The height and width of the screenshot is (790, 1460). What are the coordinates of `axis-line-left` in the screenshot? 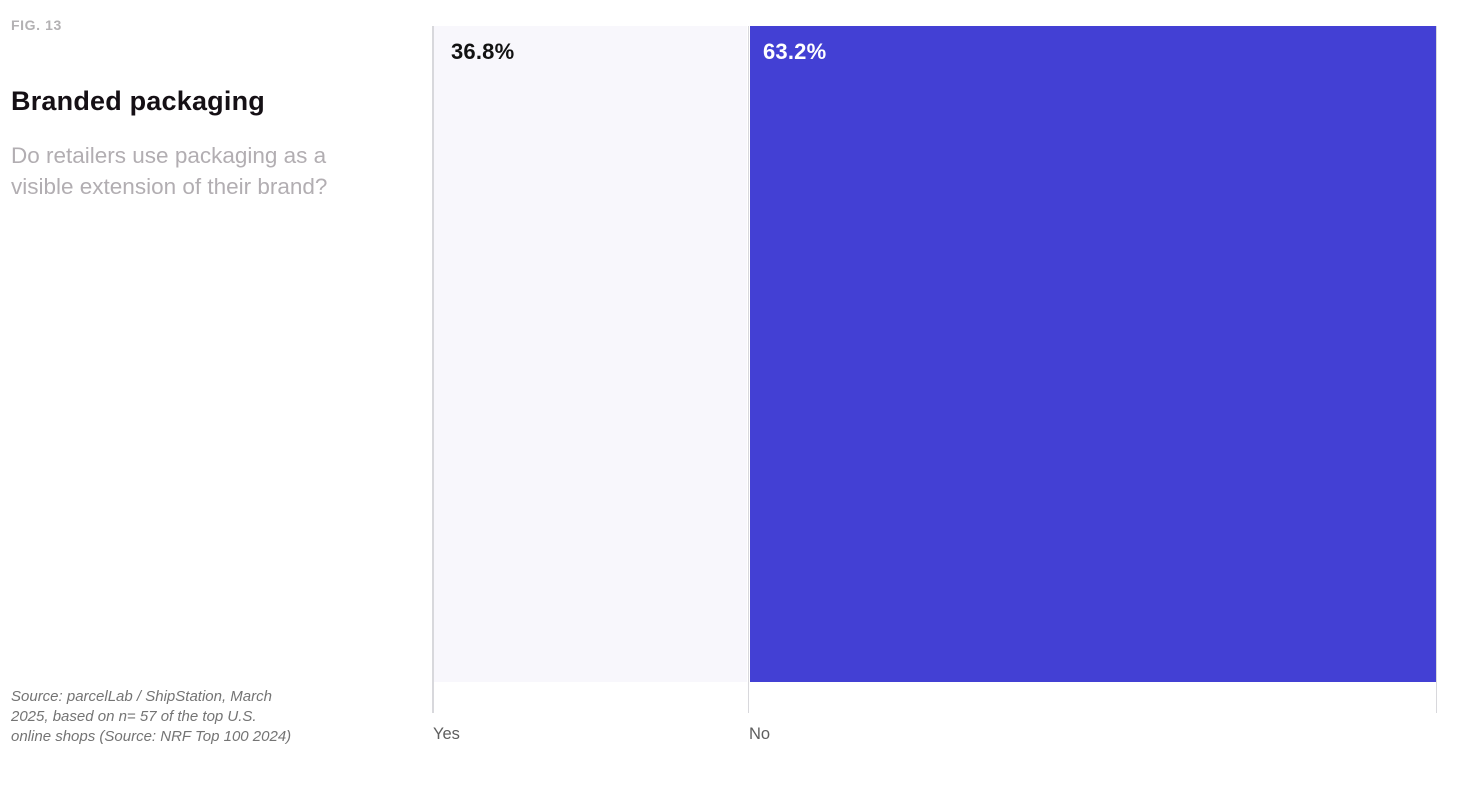 It's located at (433, 369).